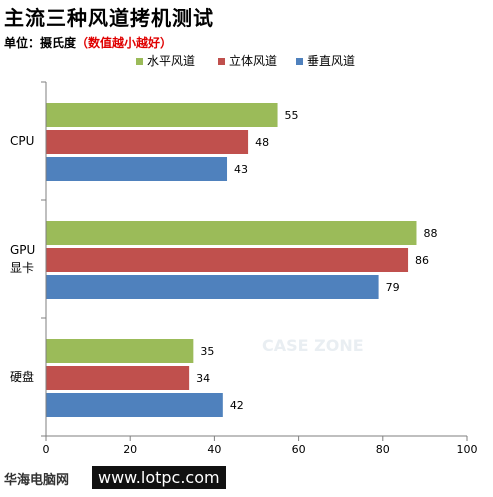  What do you see at coordinates (331, 61) in the screenshot?
I see `legend-label-2: 垂直风道` at bounding box center [331, 61].